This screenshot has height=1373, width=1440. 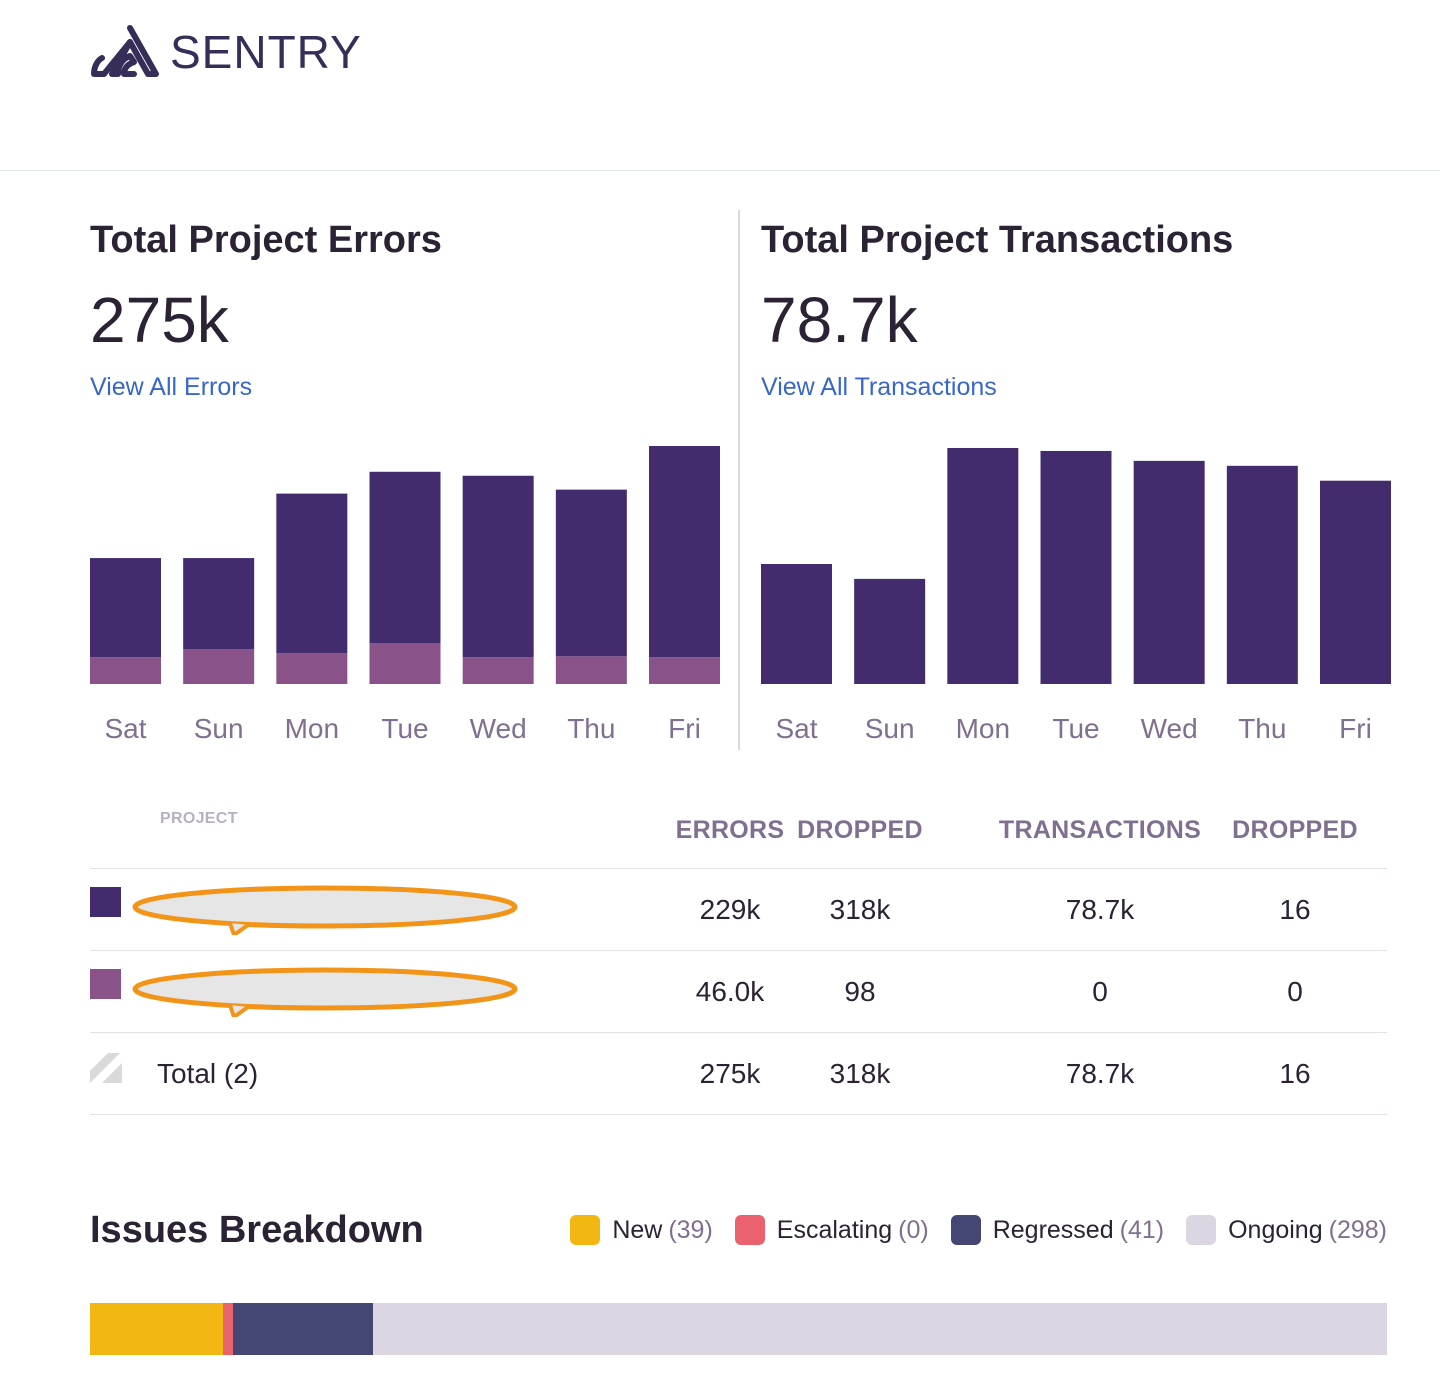 What do you see at coordinates (171, 387) in the screenshot?
I see `view-all-errors-link: View All Errors` at bounding box center [171, 387].